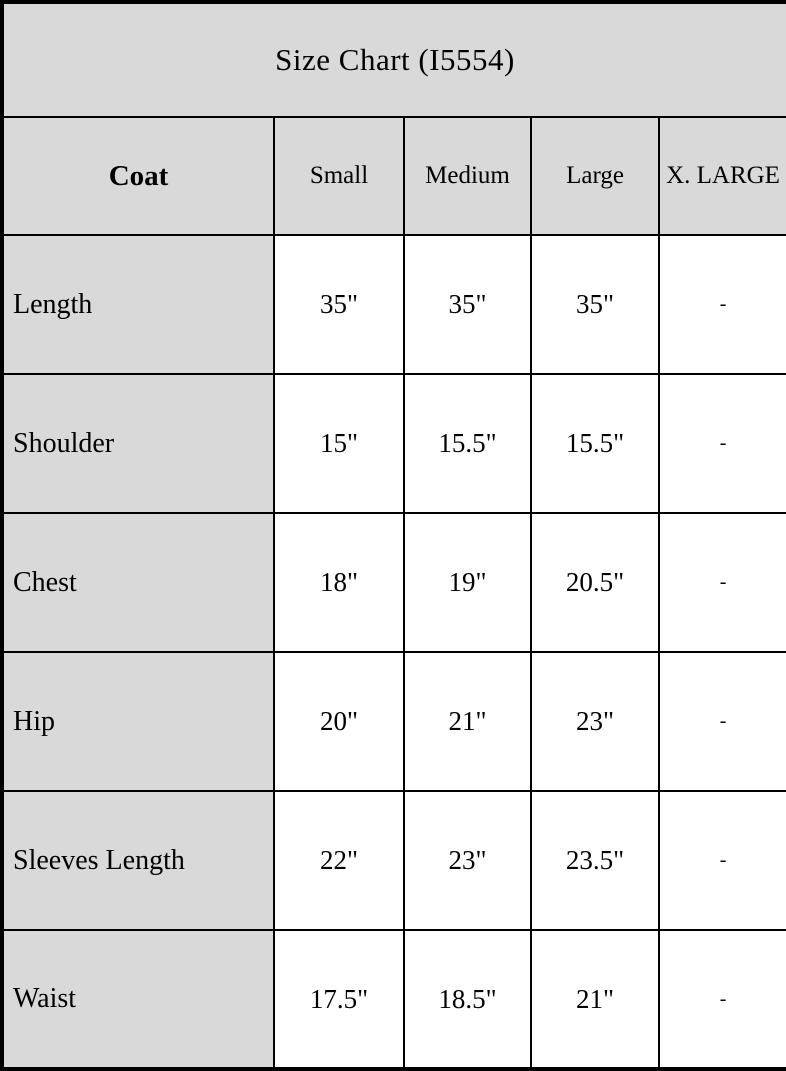  What do you see at coordinates (595, 721) in the screenshot?
I see `cell-hip-large: 23"` at bounding box center [595, 721].